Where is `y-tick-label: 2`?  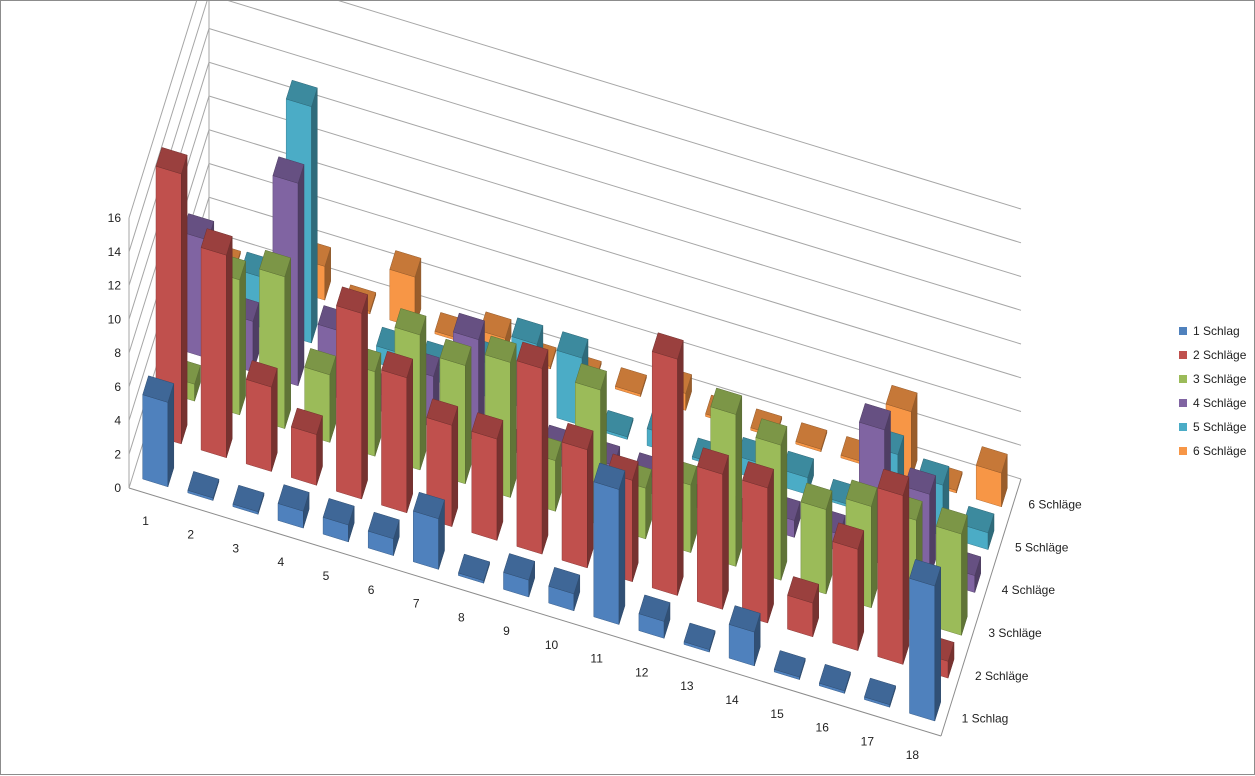
y-tick-label: 2 is located at coordinates (117, 454).